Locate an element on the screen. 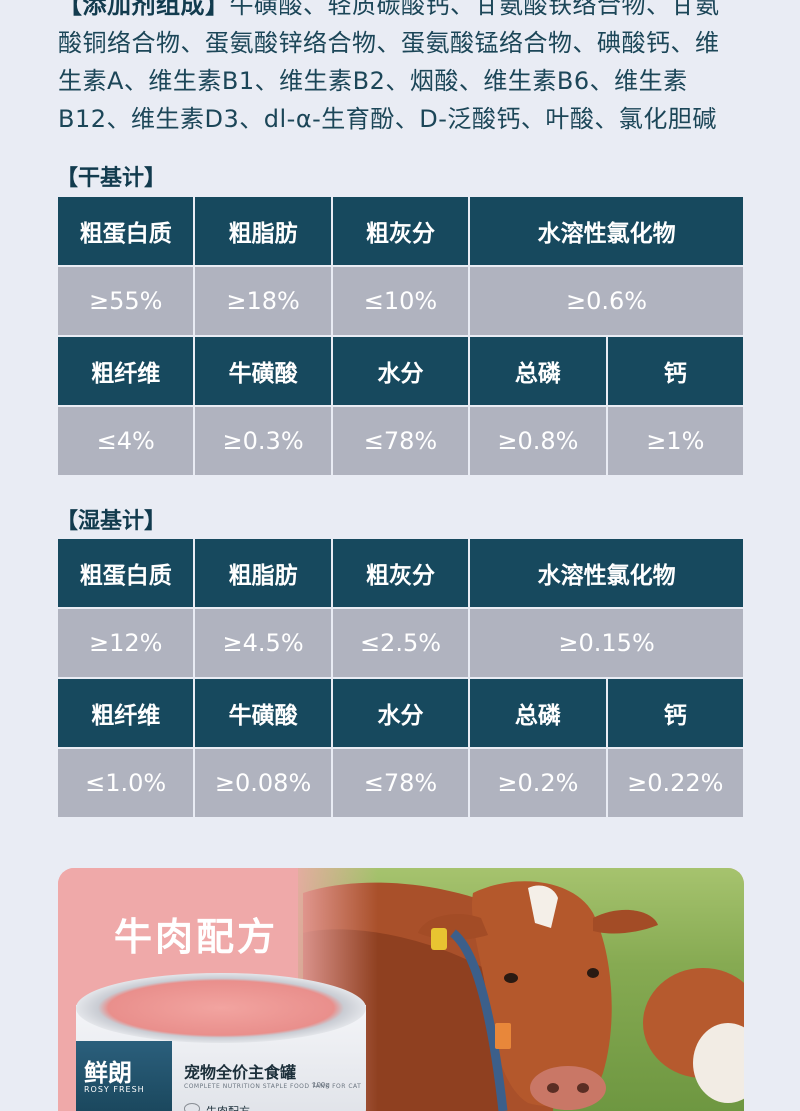  dry-header-phosphorus: 总磷 is located at coordinates (538, 371).